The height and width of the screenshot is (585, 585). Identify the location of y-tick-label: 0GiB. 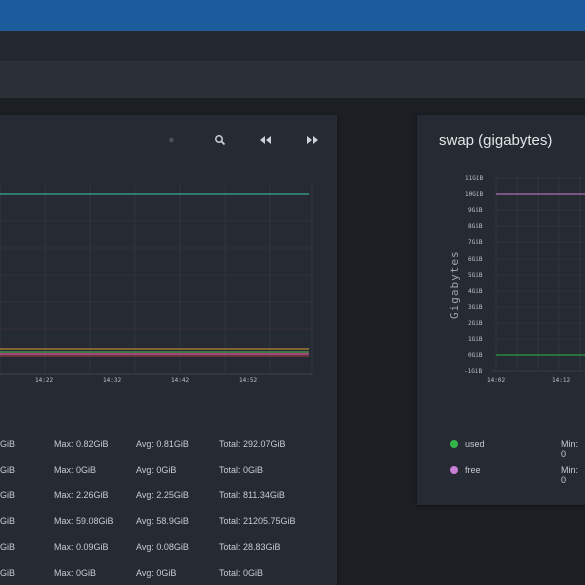
(475, 355).